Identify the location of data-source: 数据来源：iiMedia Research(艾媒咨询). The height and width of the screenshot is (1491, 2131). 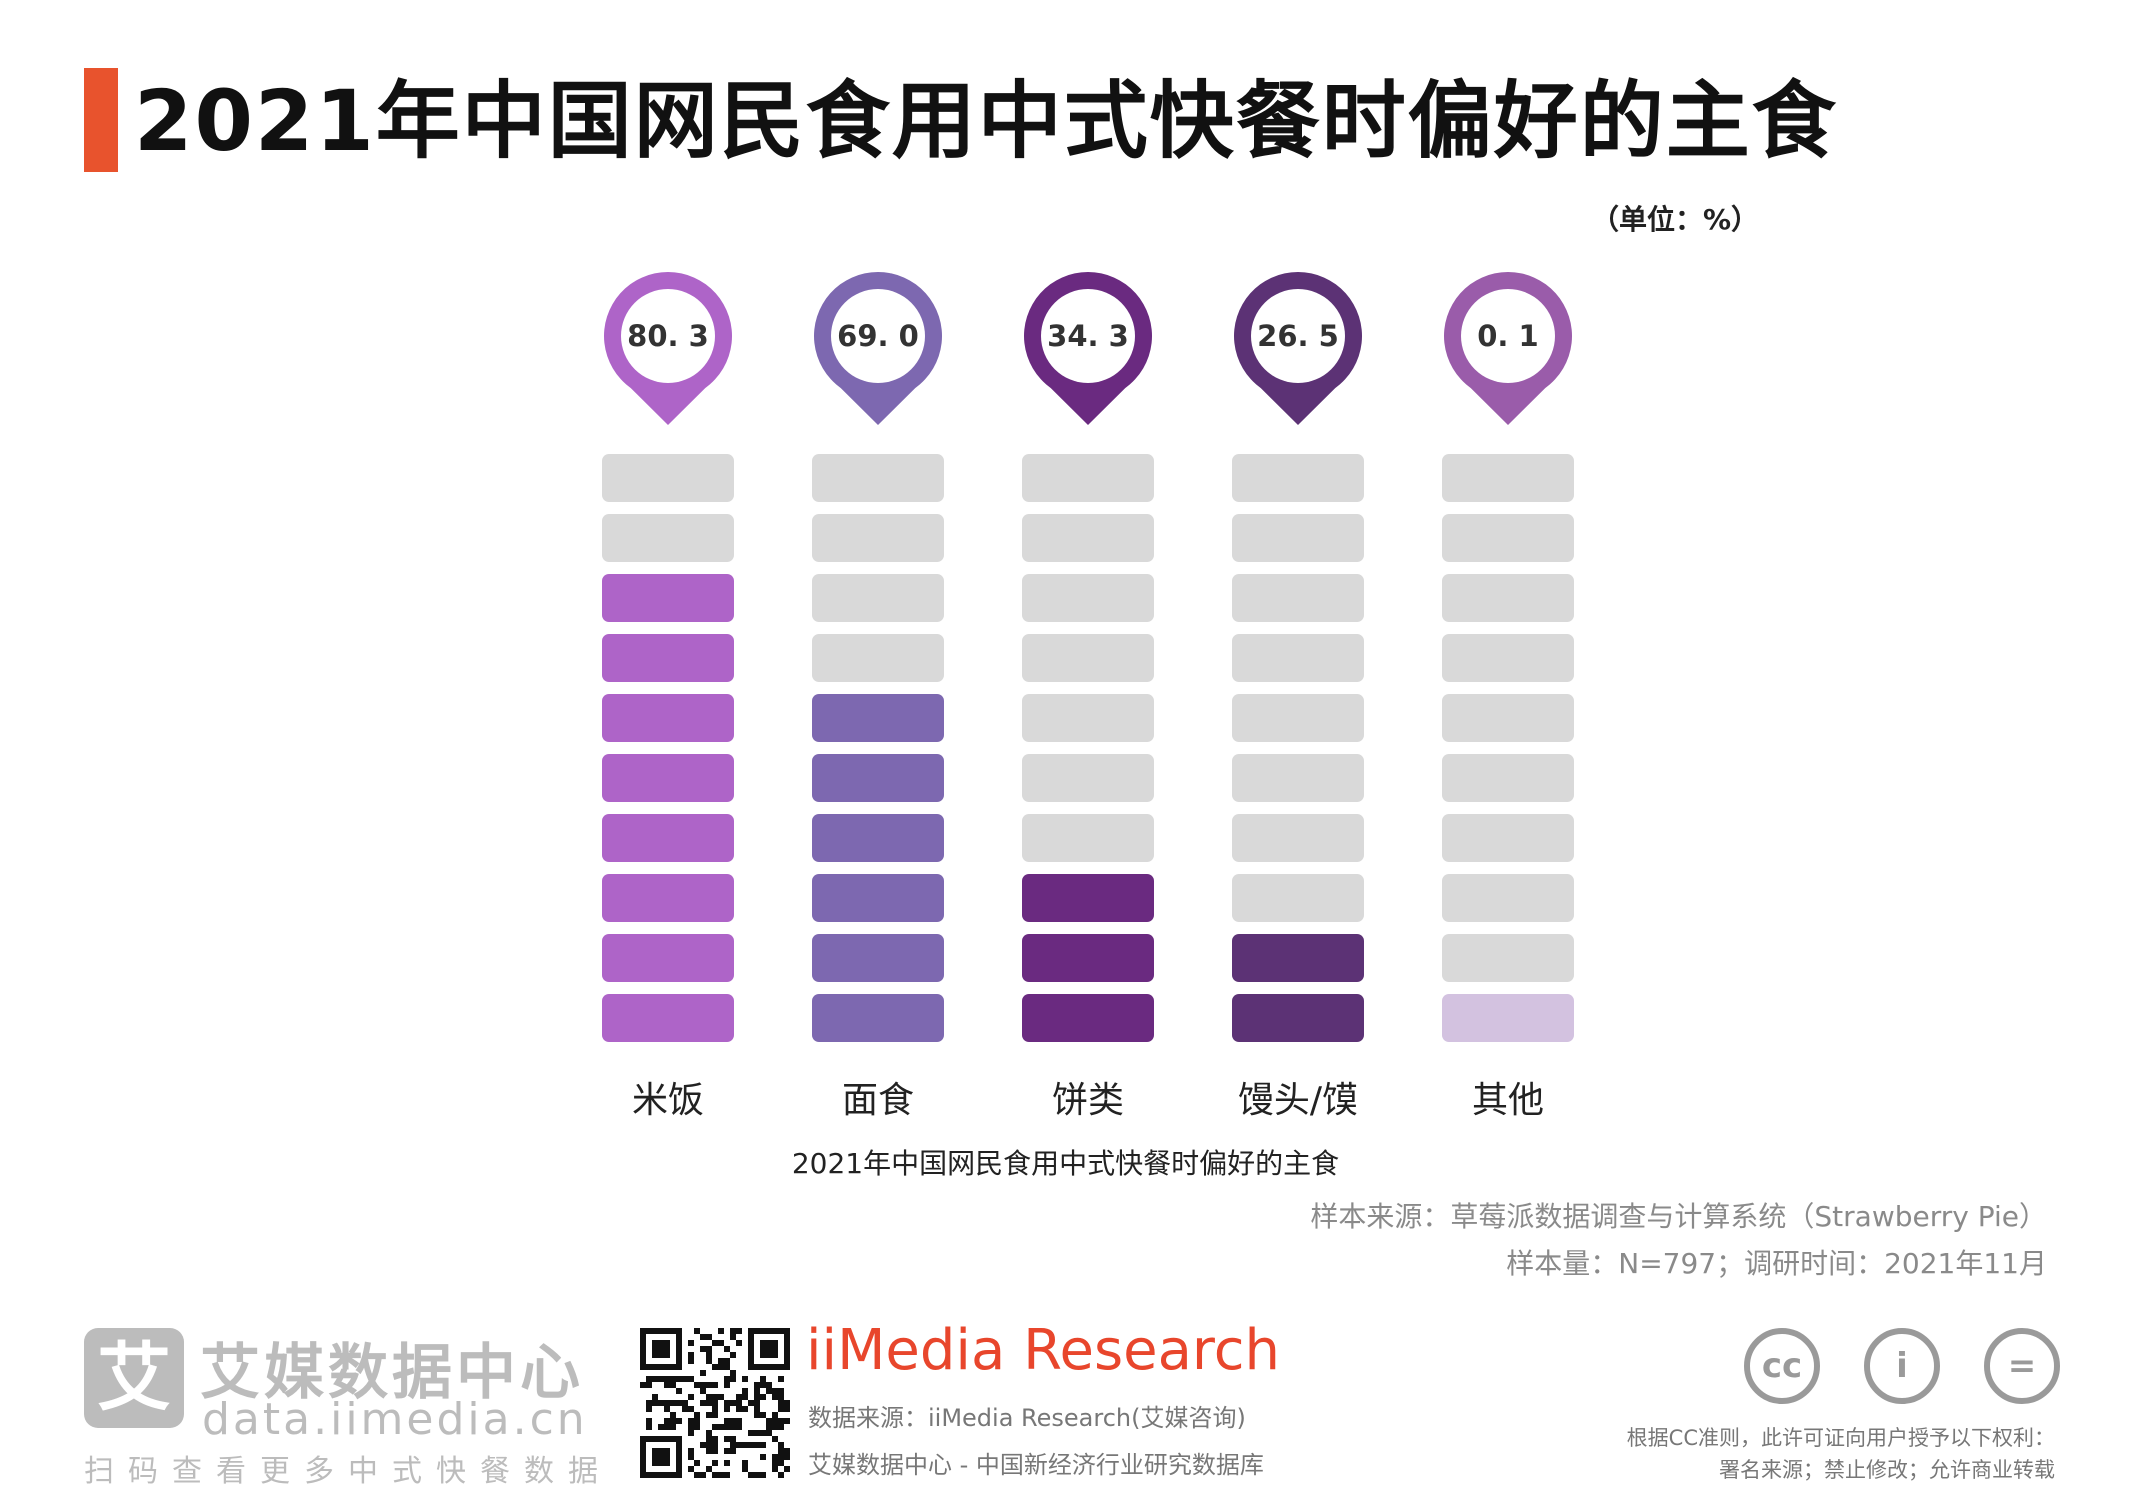
(1027, 1418).